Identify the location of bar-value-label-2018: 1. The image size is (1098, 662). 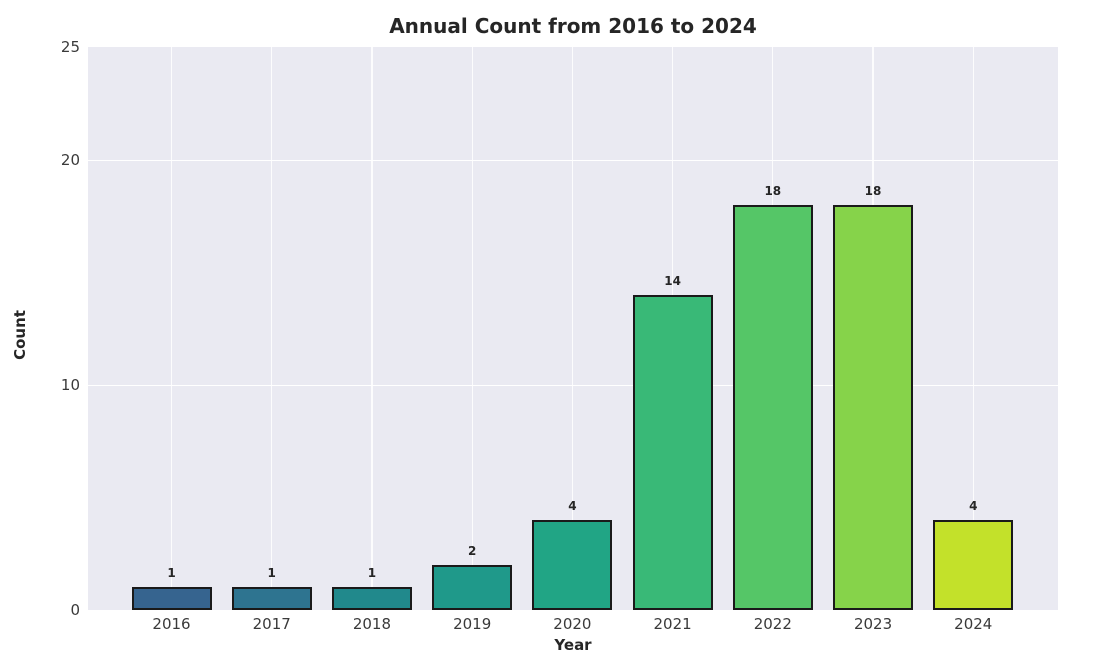
(372, 573).